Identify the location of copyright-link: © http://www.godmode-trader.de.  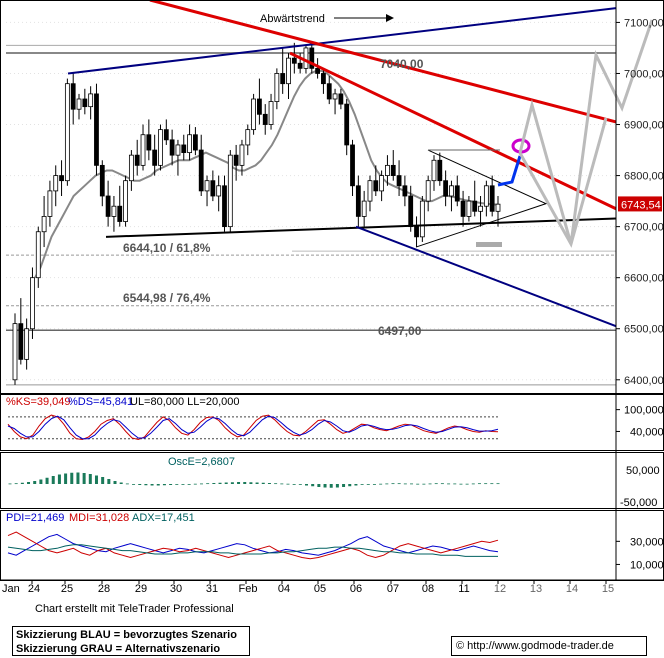
(549, 646).